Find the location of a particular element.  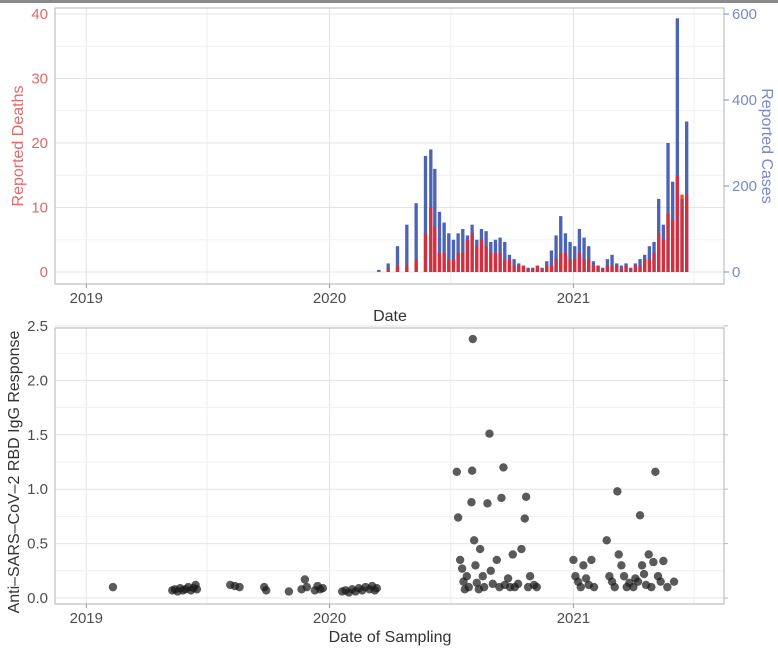

top-x-axis-title: Date is located at coordinates (390, 316).